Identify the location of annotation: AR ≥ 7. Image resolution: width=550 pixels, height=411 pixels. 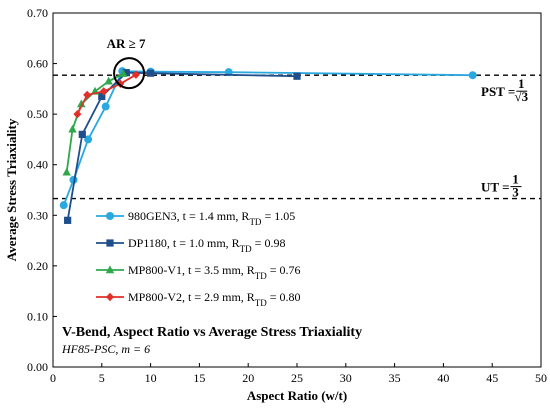
(126, 63).